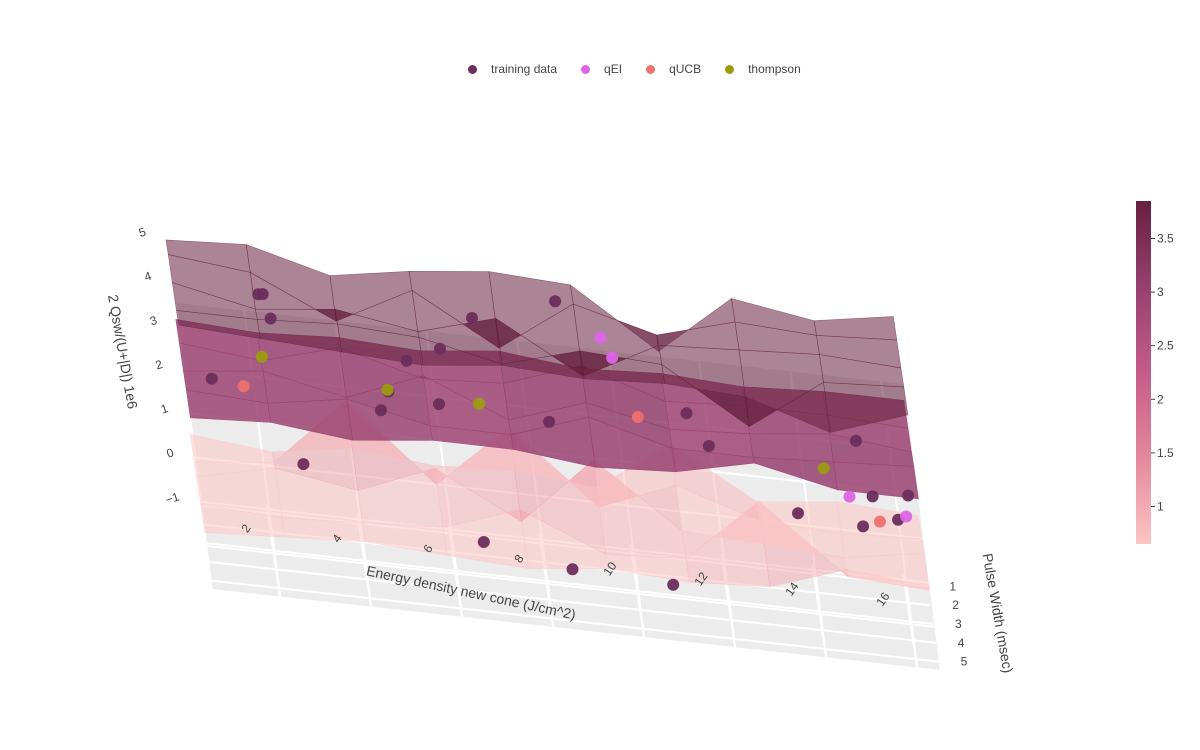 The image size is (1200, 750). What do you see at coordinates (955, 605) in the screenshot?
I see `y-tick-label: 2` at bounding box center [955, 605].